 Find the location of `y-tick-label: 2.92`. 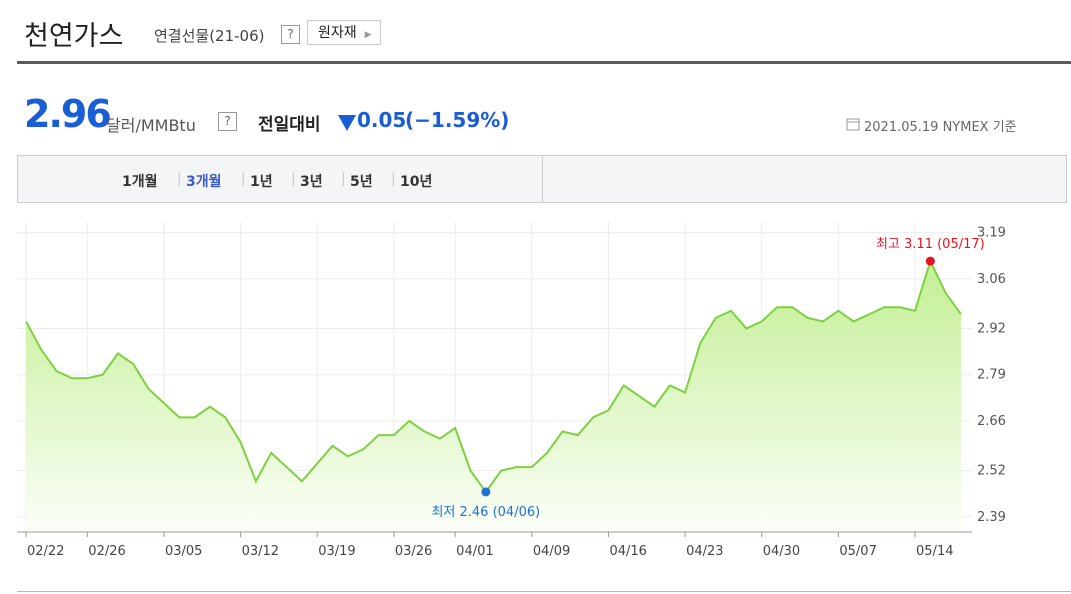

y-tick-label: 2.92 is located at coordinates (991, 329).